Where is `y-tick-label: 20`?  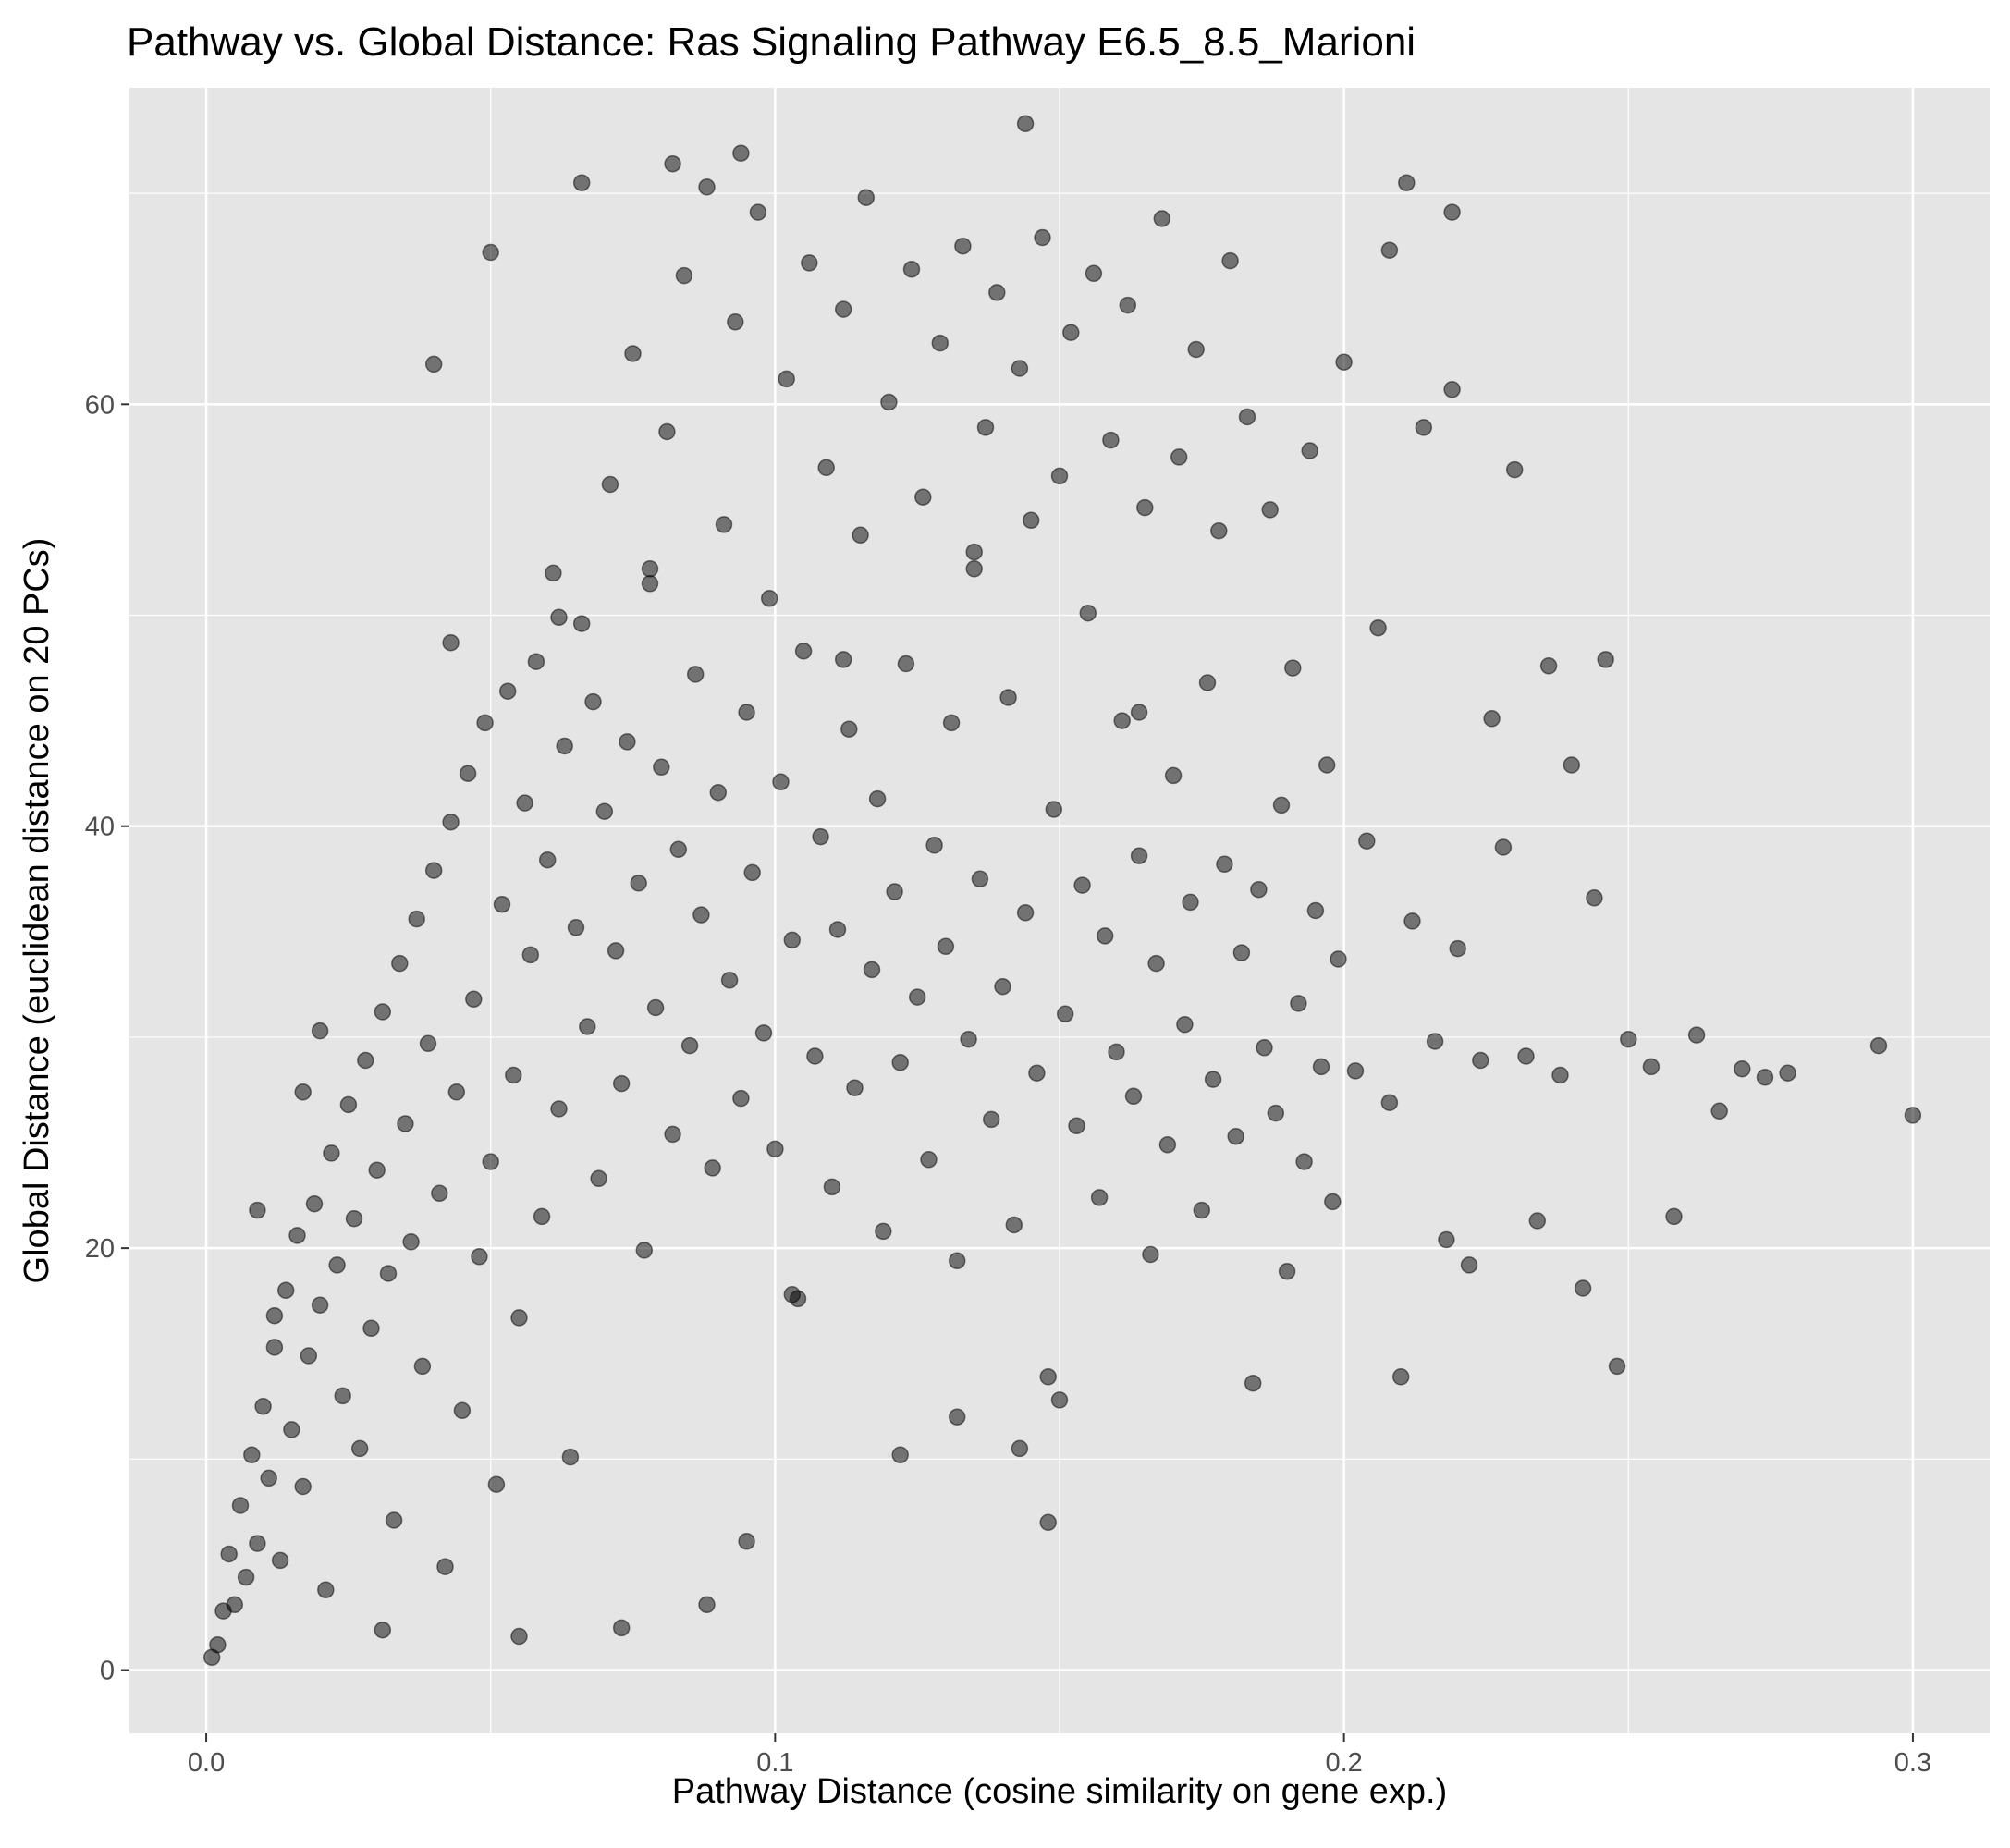 y-tick-label: 20 is located at coordinates (100, 1249).